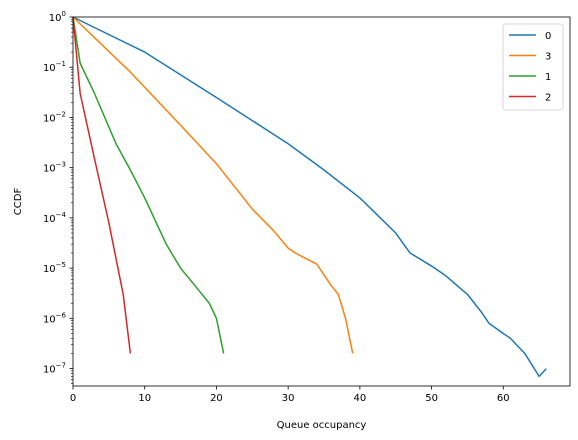 The height and width of the screenshot is (440, 578). What do you see at coordinates (54, 168) in the screenshot?
I see `y-tick-label: 10⁻³` at bounding box center [54, 168].